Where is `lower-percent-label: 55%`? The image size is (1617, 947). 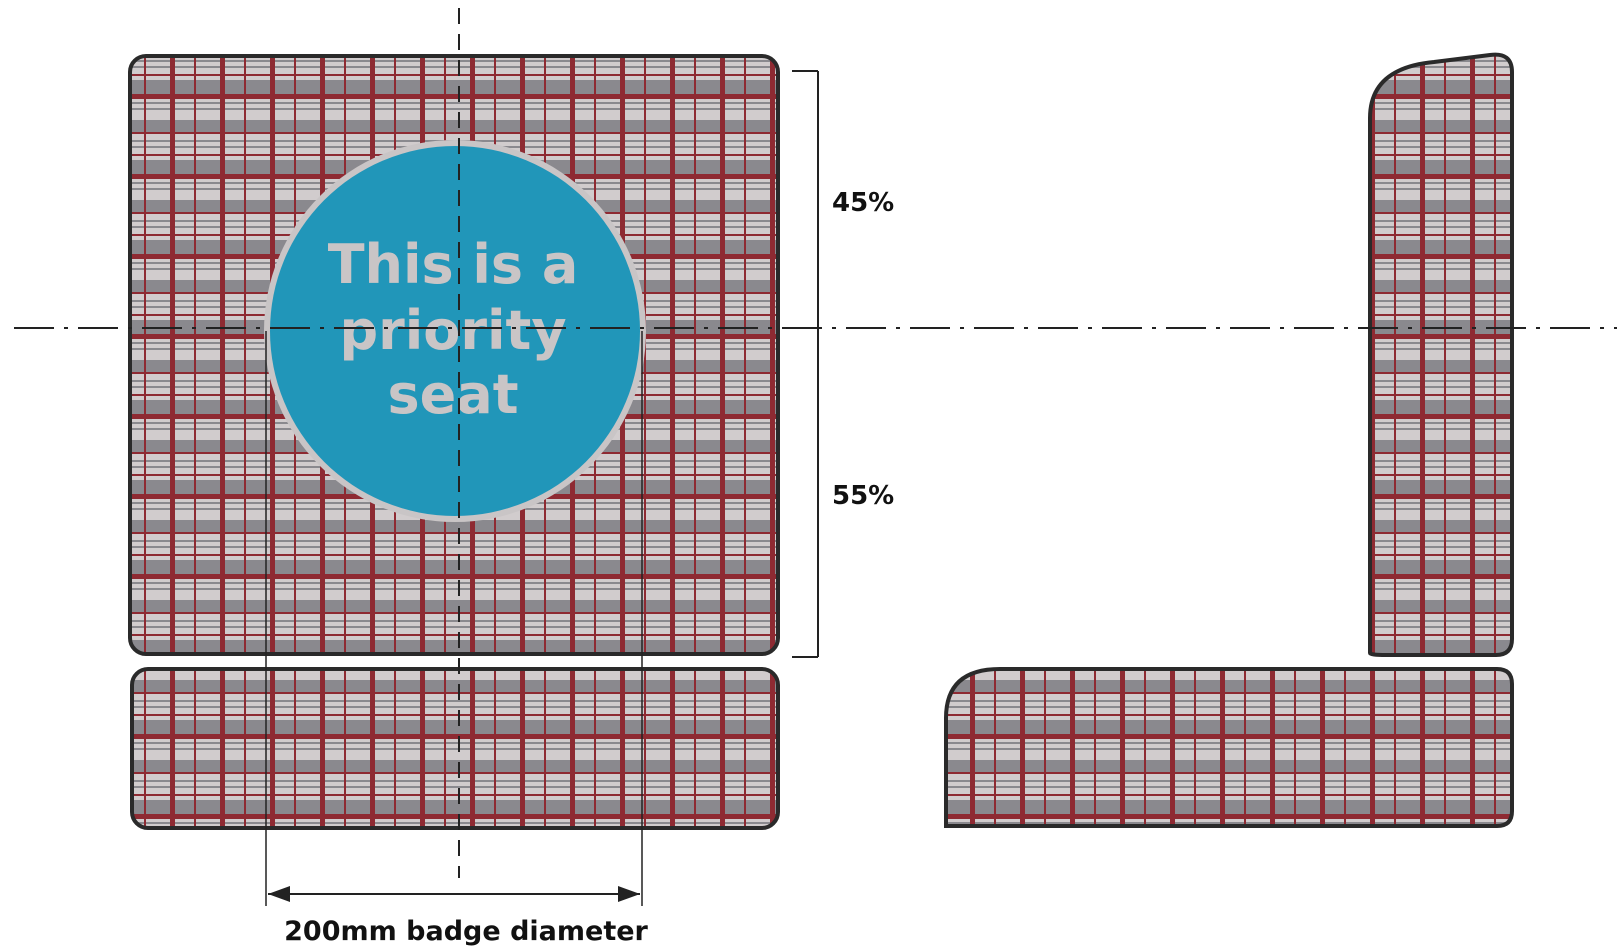
lower-percent-label: 55% is located at coordinates (863, 496).